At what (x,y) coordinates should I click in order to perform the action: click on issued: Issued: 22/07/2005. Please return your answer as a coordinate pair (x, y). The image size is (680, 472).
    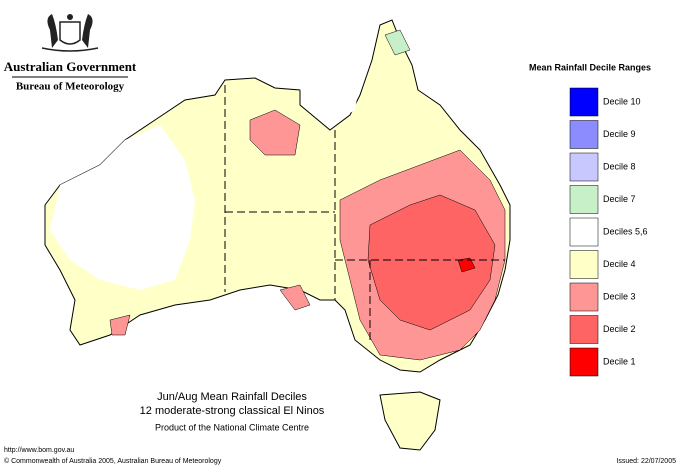
    Looking at the image, I should click on (646, 461).